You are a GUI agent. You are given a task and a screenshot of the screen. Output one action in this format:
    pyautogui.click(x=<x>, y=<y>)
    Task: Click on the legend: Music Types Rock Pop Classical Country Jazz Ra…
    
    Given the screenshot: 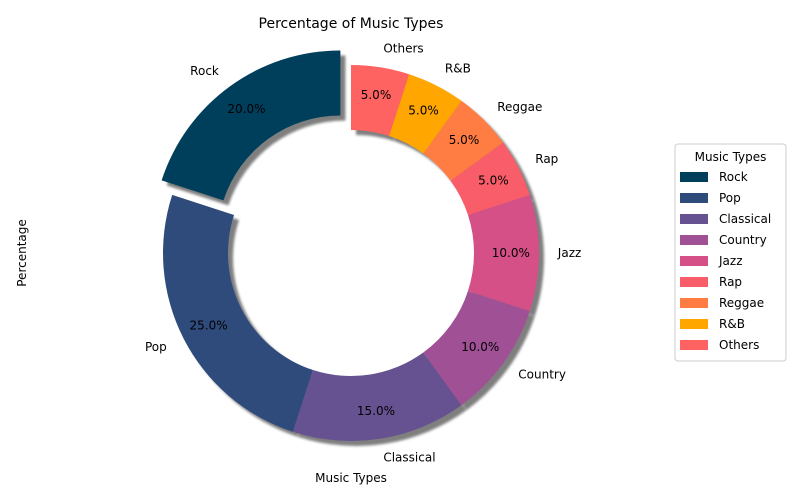 What is the action you would take?
    pyautogui.click(x=730, y=252)
    